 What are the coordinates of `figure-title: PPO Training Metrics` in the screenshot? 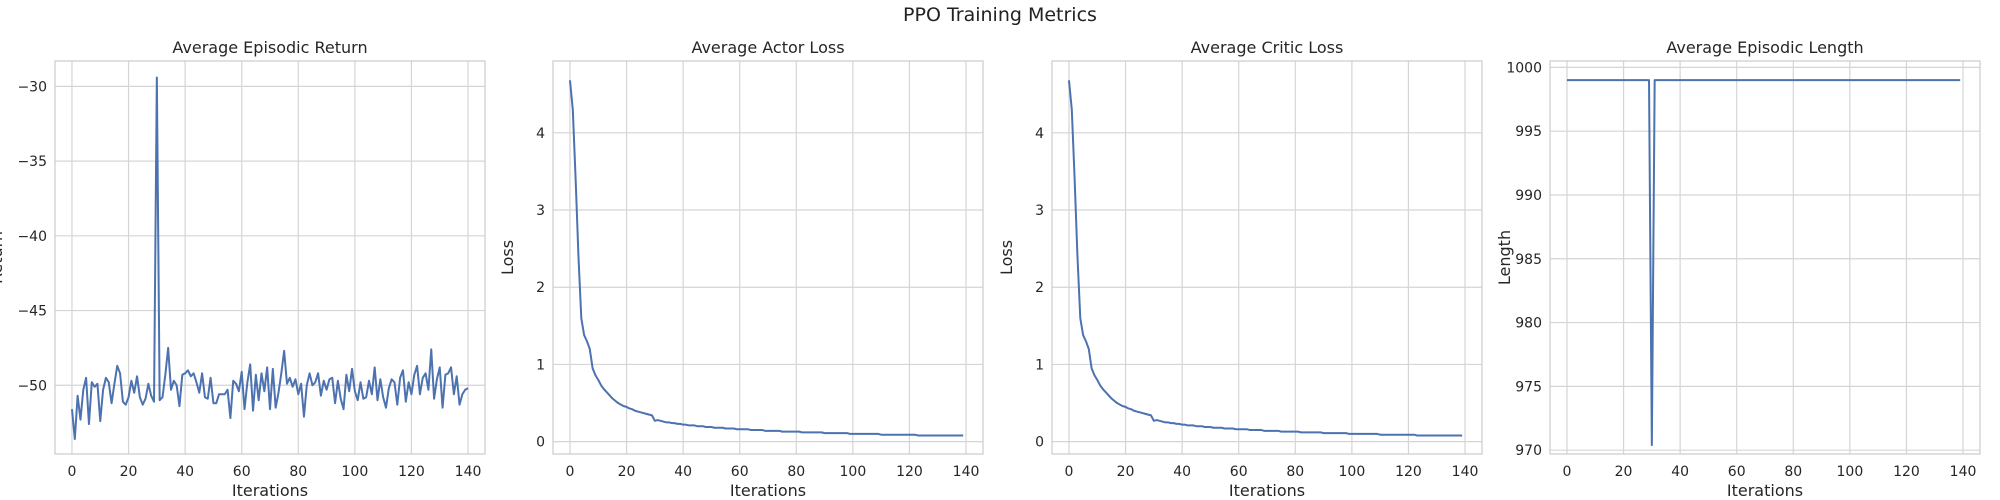 It's located at (1000, 15).